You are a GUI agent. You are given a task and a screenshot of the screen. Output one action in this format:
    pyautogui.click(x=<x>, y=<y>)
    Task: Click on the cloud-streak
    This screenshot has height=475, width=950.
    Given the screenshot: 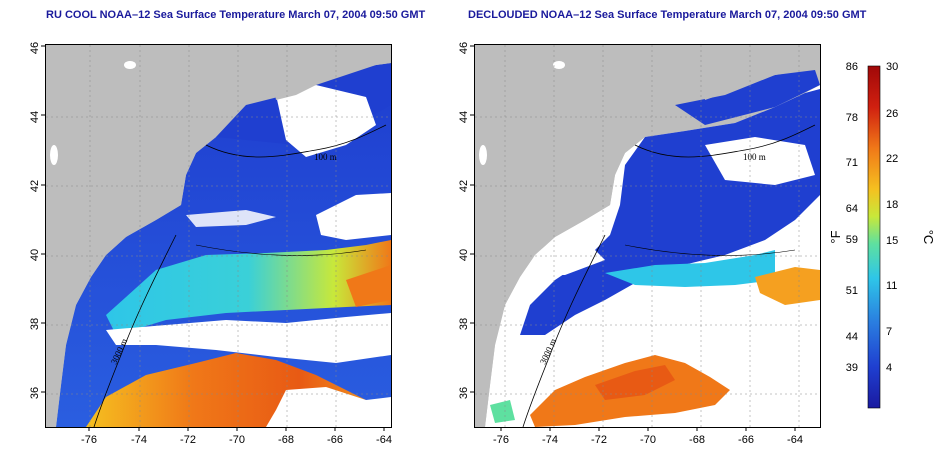 What is the action you would take?
    pyautogui.click(x=231, y=218)
    